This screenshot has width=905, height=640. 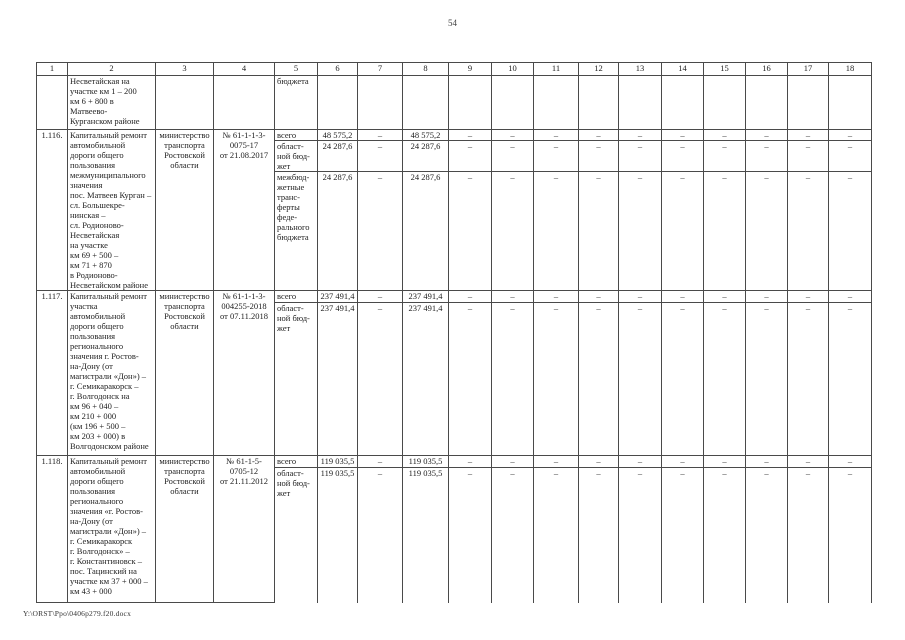 What do you see at coordinates (425, 69) in the screenshot?
I see `col-header: 8` at bounding box center [425, 69].